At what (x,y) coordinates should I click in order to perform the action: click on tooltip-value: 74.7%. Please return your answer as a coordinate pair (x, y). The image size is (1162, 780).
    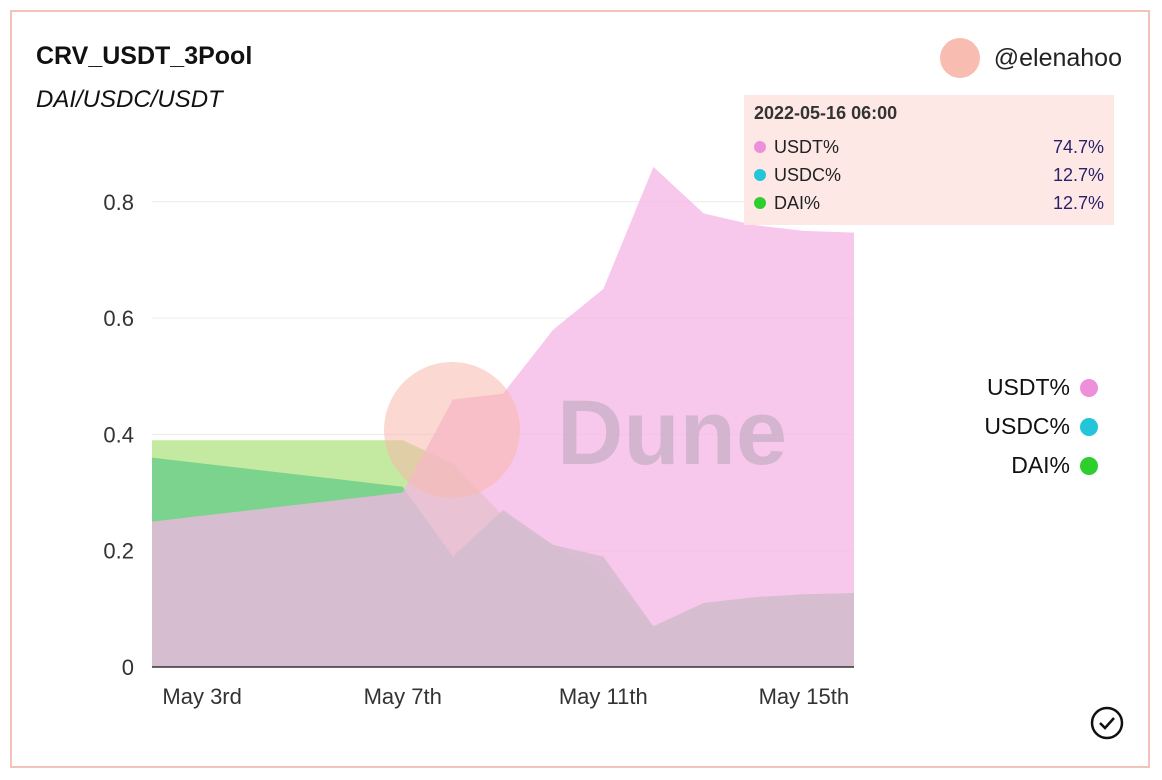
    Looking at the image, I should click on (1078, 146).